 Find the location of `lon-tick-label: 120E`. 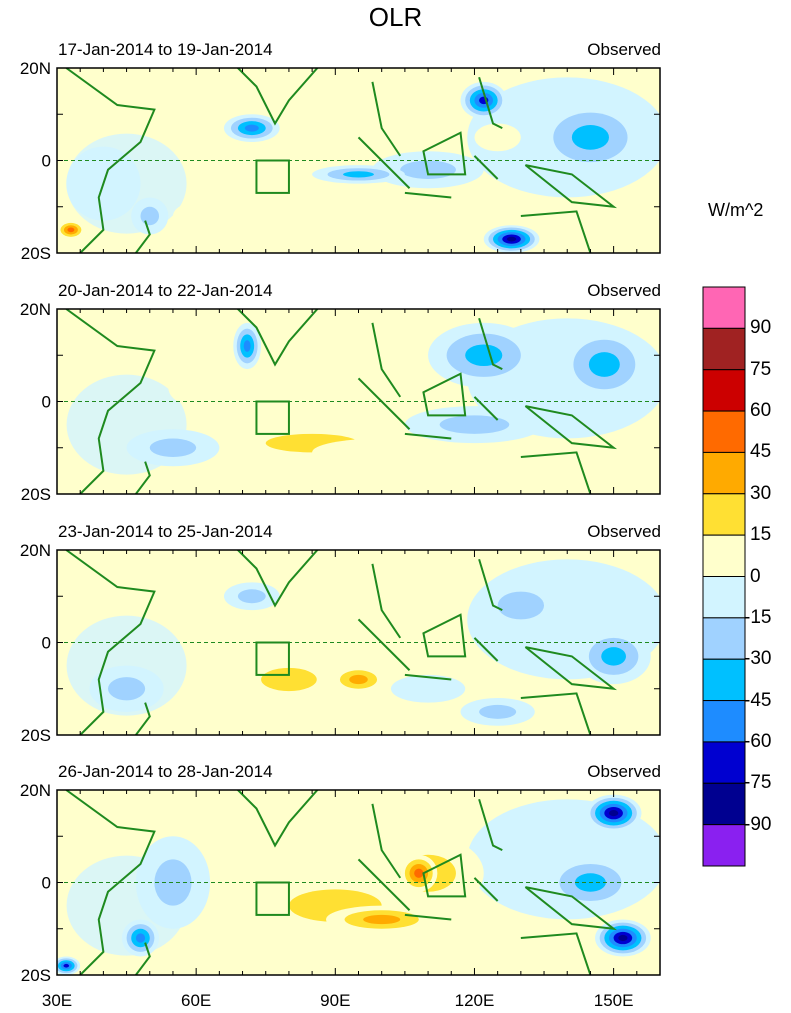

lon-tick-label: 120E is located at coordinates (475, 1000).